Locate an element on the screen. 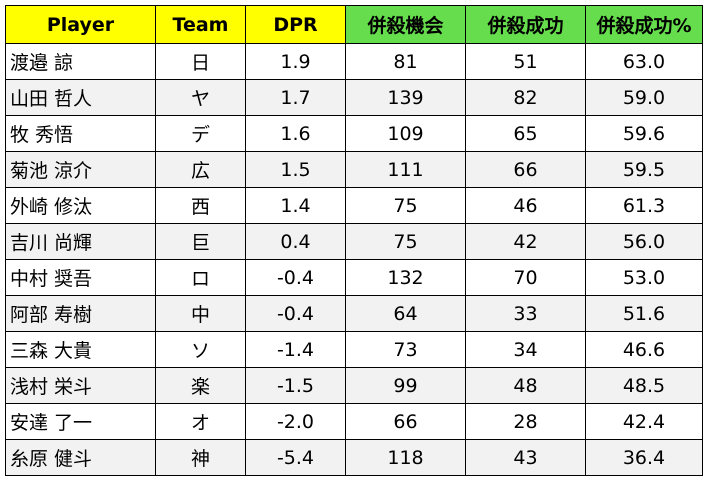 The height and width of the screenshot is (481, 708). cell: 48 is located at coordinates (525, 385).